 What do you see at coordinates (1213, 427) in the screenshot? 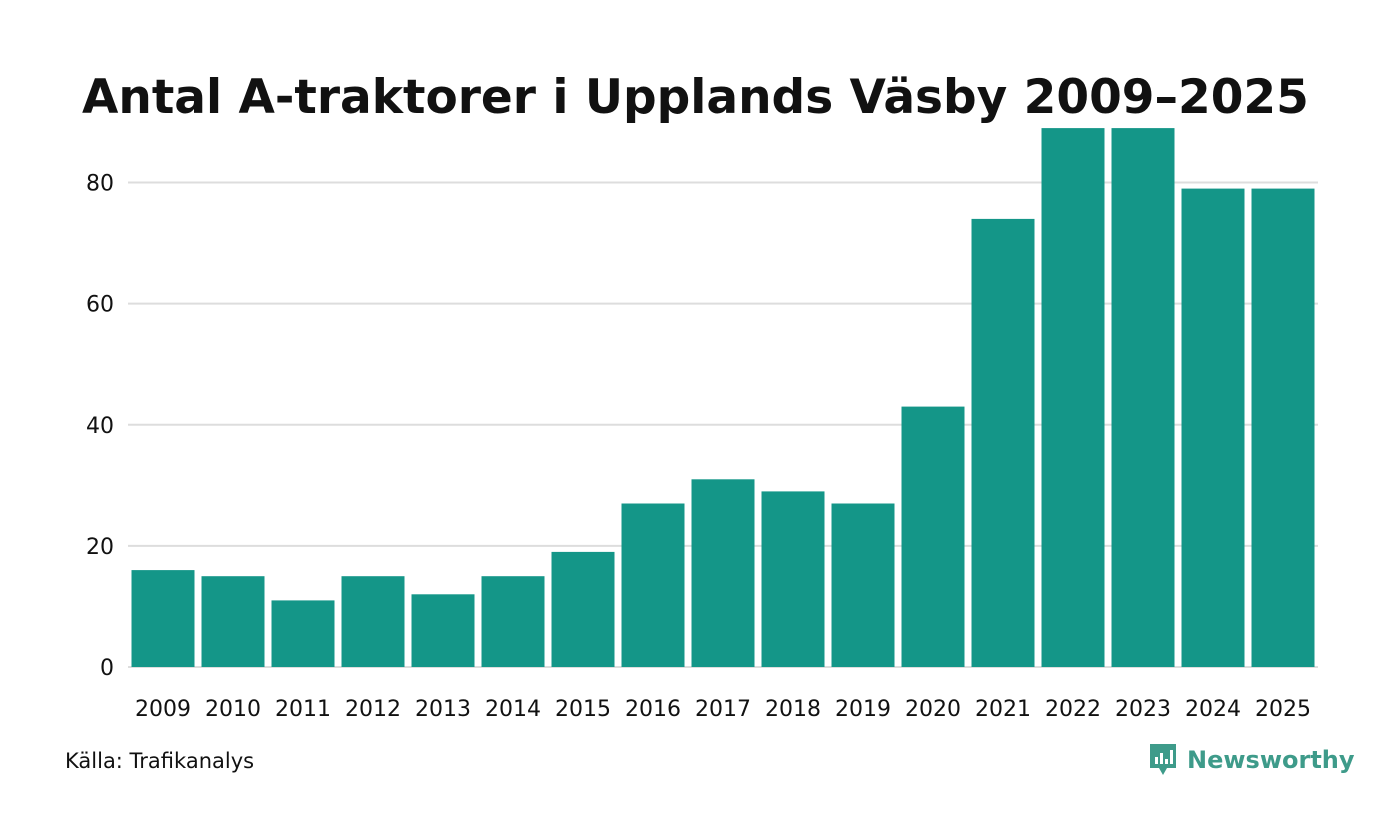
I see `bar-2024` at bounding box center [1213, 427].